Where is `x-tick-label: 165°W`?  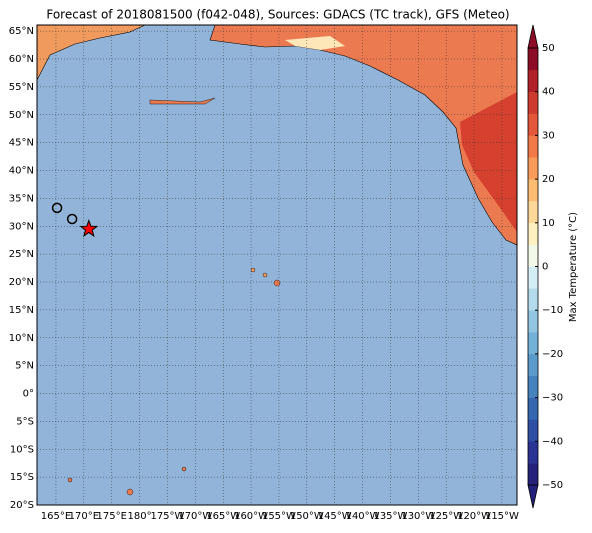 x-tick-label: 165°W is located at coordinates (223, 516).